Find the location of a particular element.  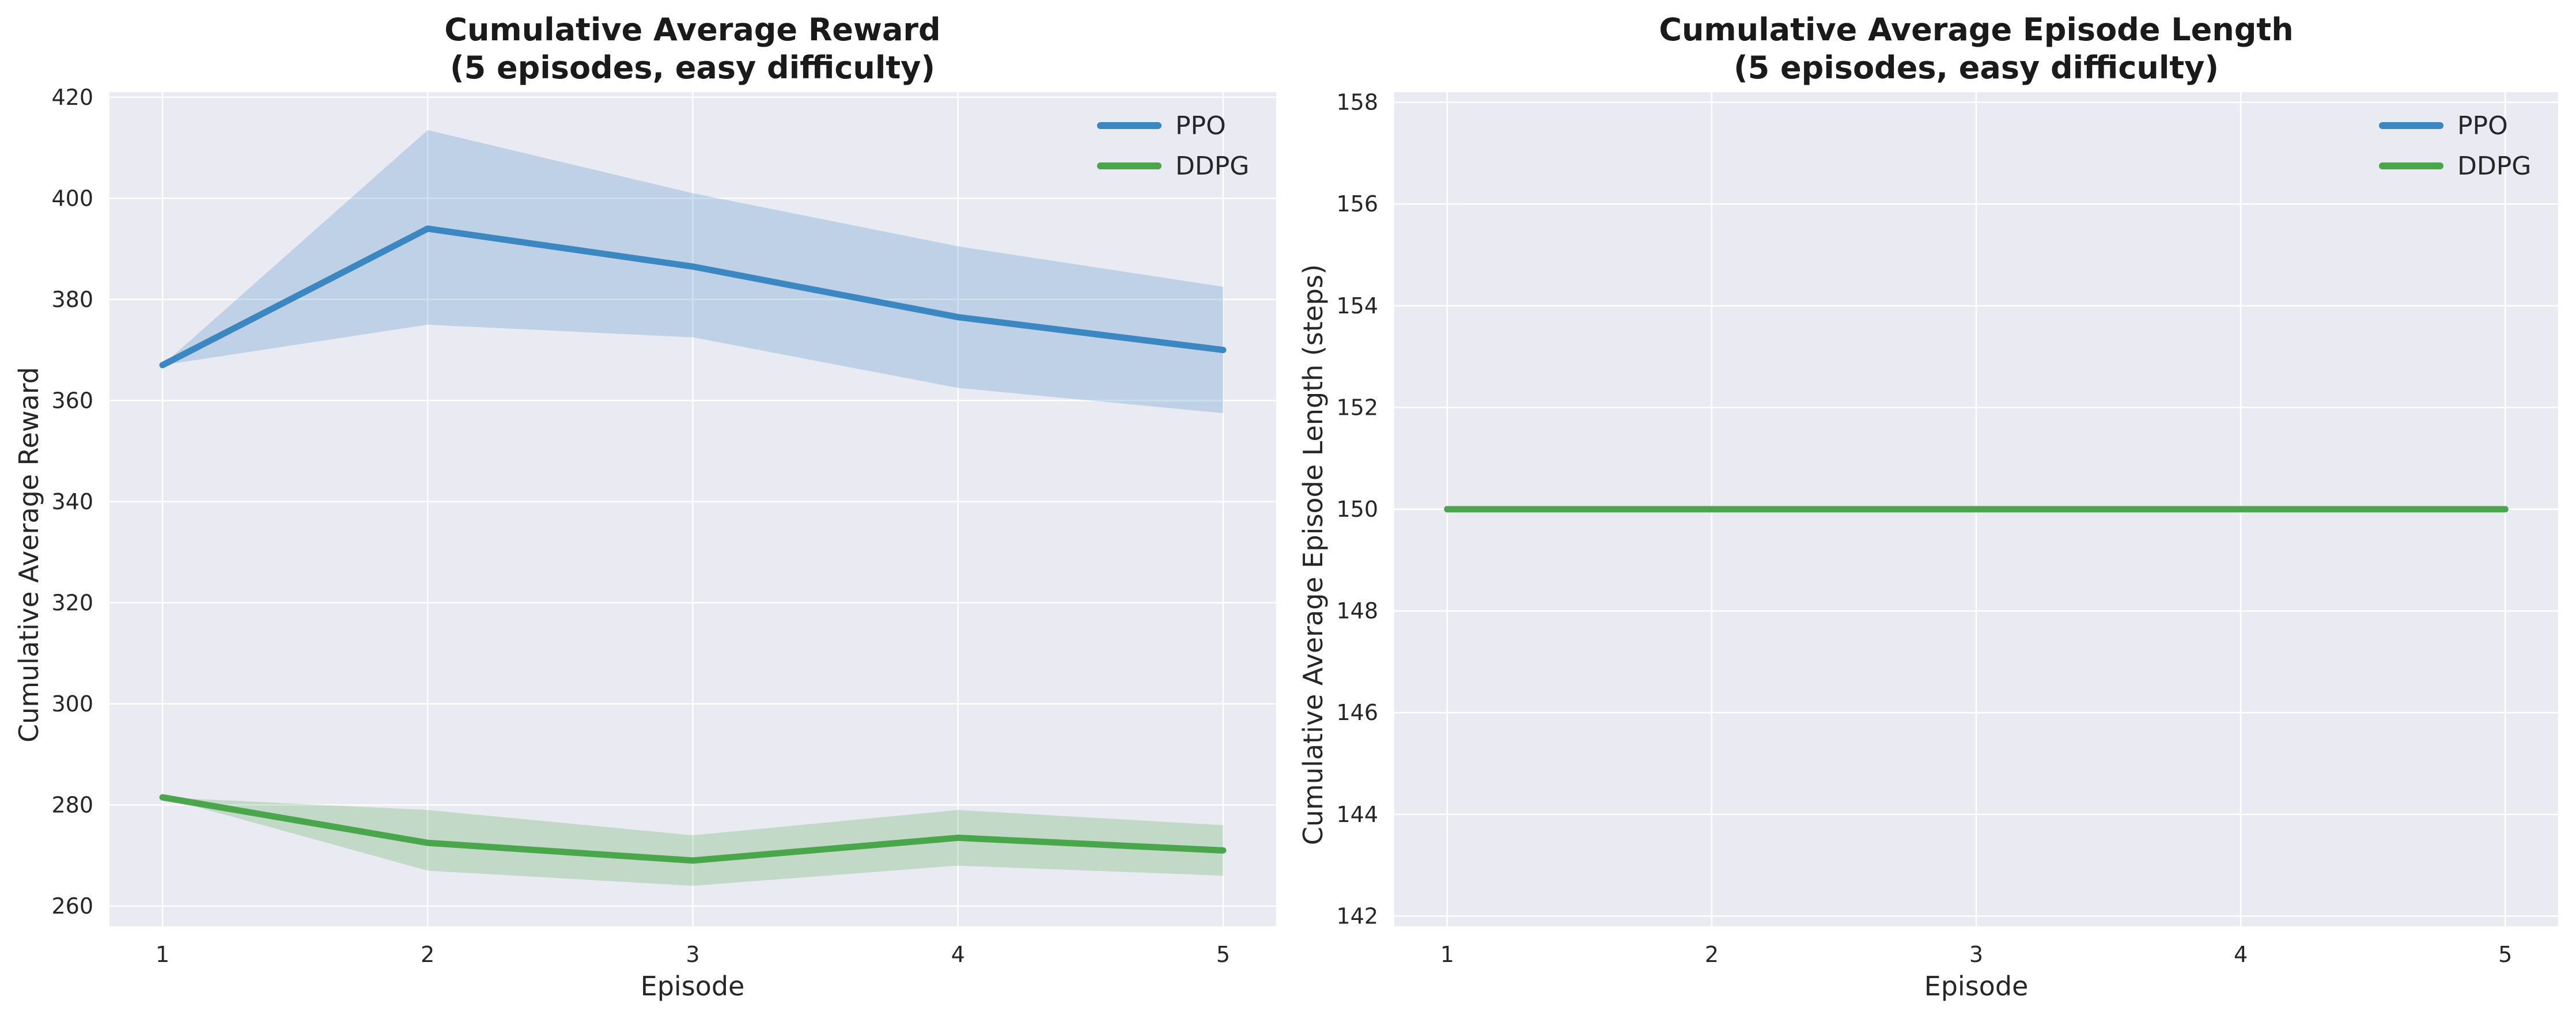

y-tick-label: 150 is located at coordinates (1357, 509).